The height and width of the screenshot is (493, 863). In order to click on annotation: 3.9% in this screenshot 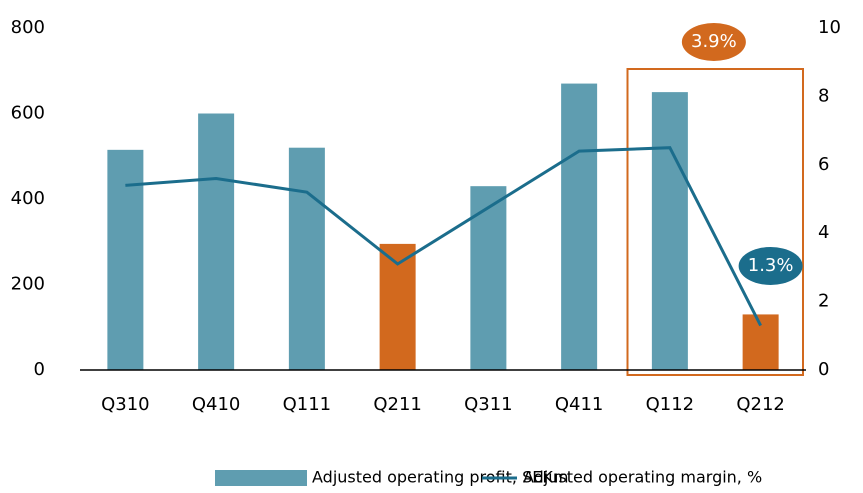, I will do `click(714, 41)`.